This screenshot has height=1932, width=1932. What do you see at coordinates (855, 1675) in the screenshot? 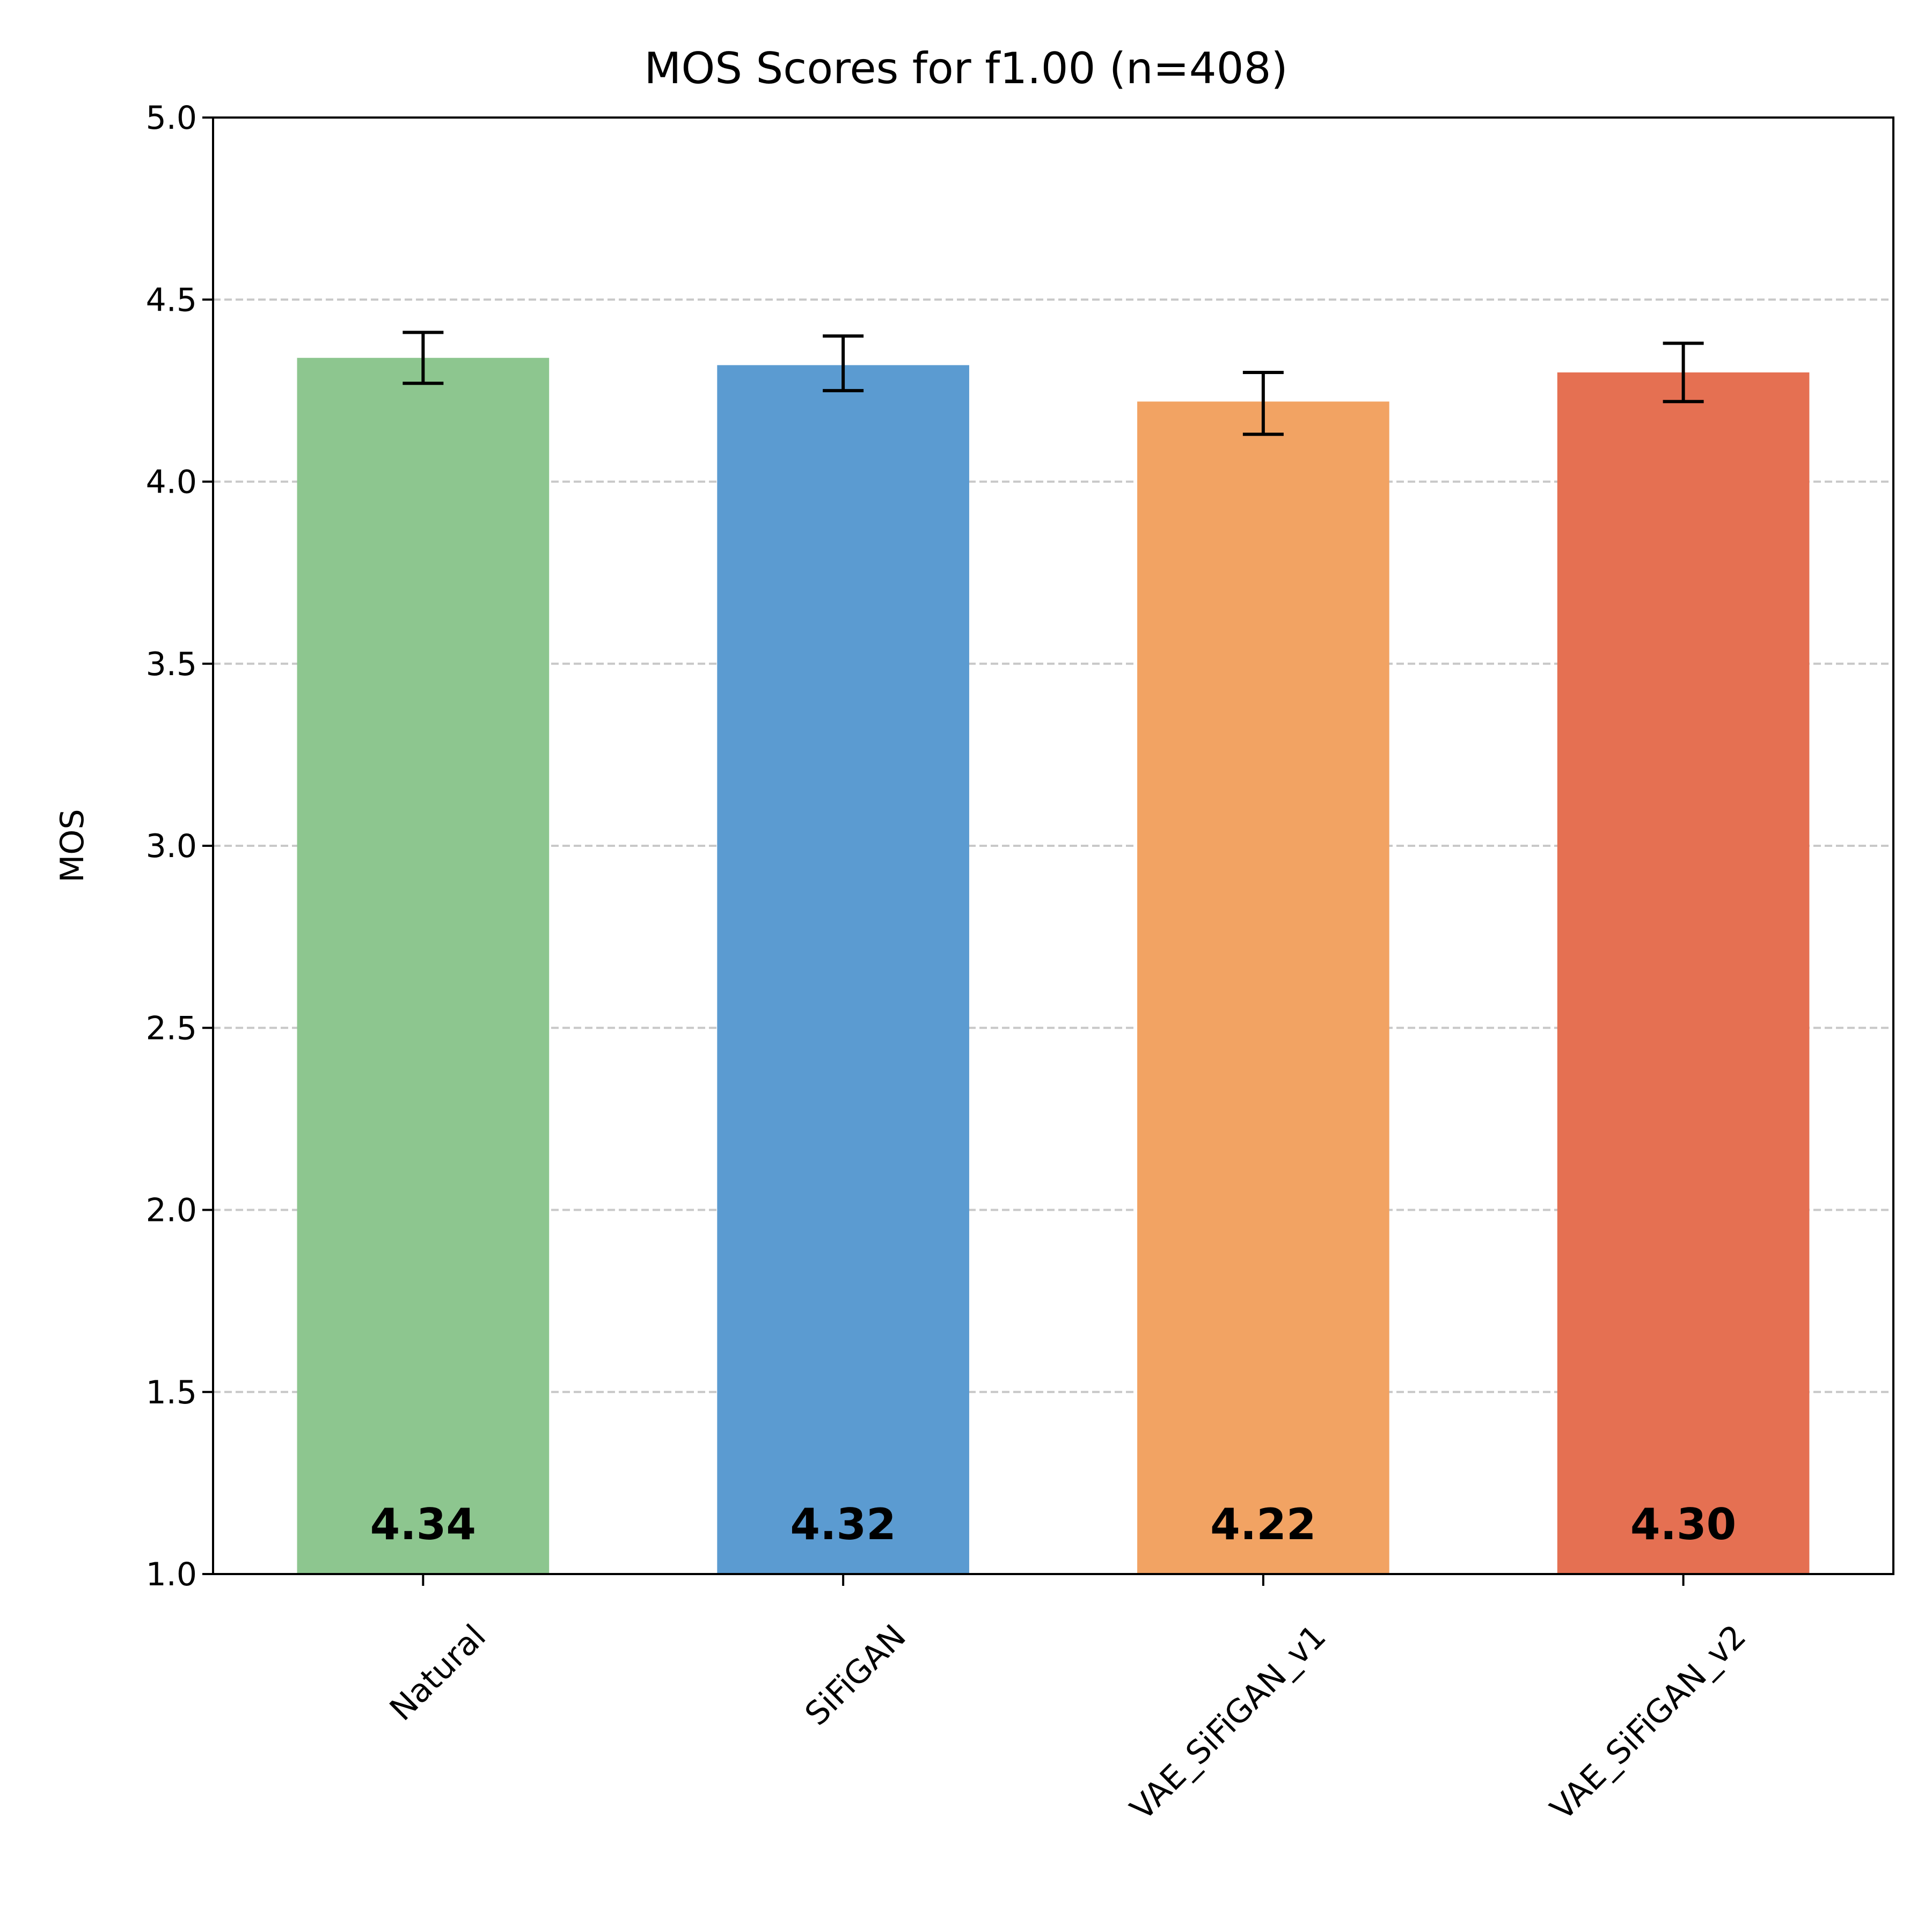
I see `x-tick-label: SiFiGAN` at bounding box center [855, 1675].